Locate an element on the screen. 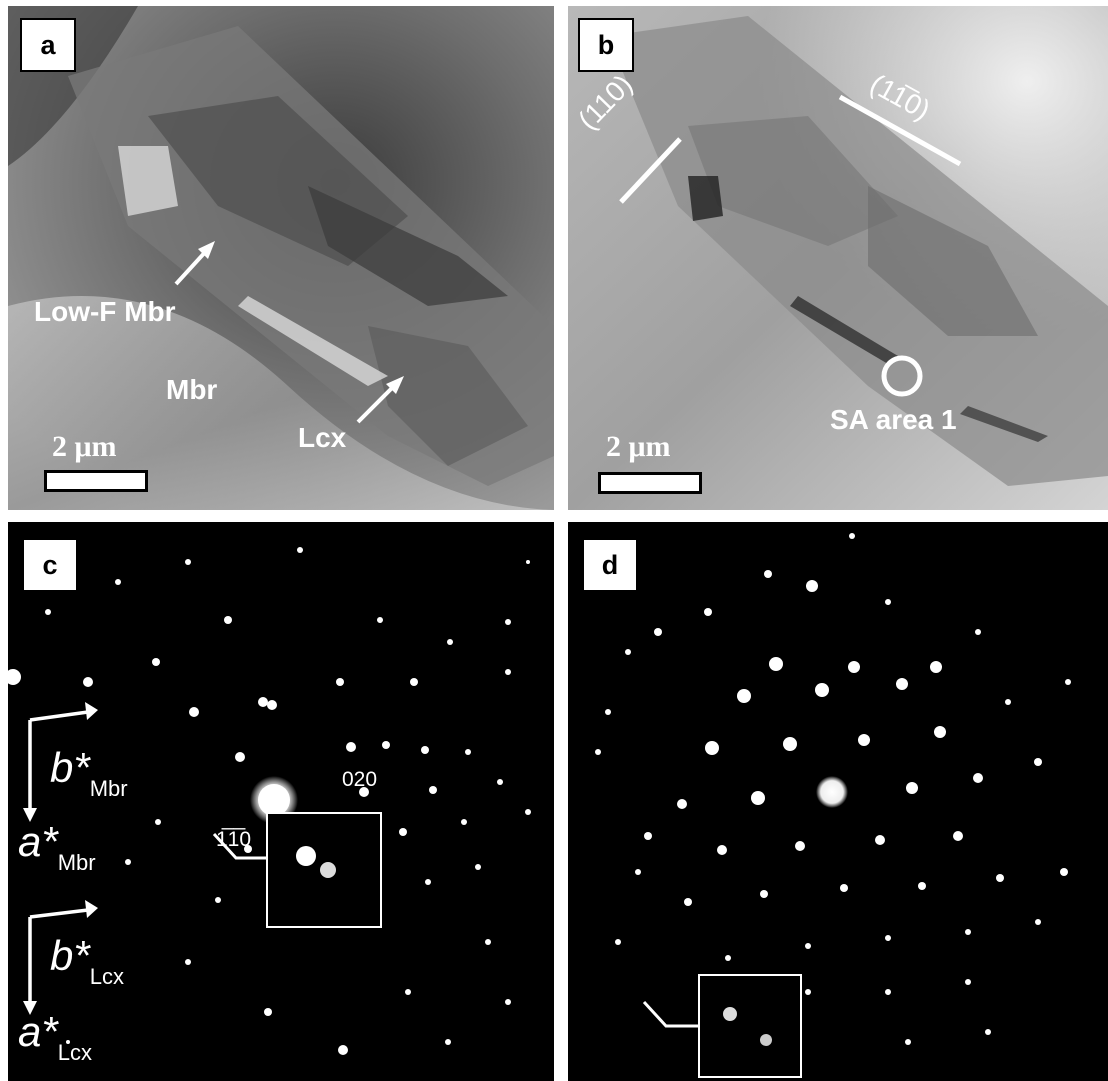  sa-area-label: SA area 1 is located at coordinates (893, 419).